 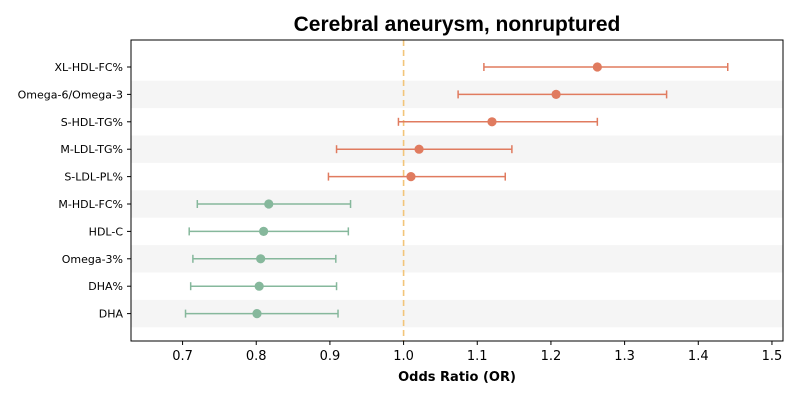 I want to click on row-band, so click(x=457, y=94).